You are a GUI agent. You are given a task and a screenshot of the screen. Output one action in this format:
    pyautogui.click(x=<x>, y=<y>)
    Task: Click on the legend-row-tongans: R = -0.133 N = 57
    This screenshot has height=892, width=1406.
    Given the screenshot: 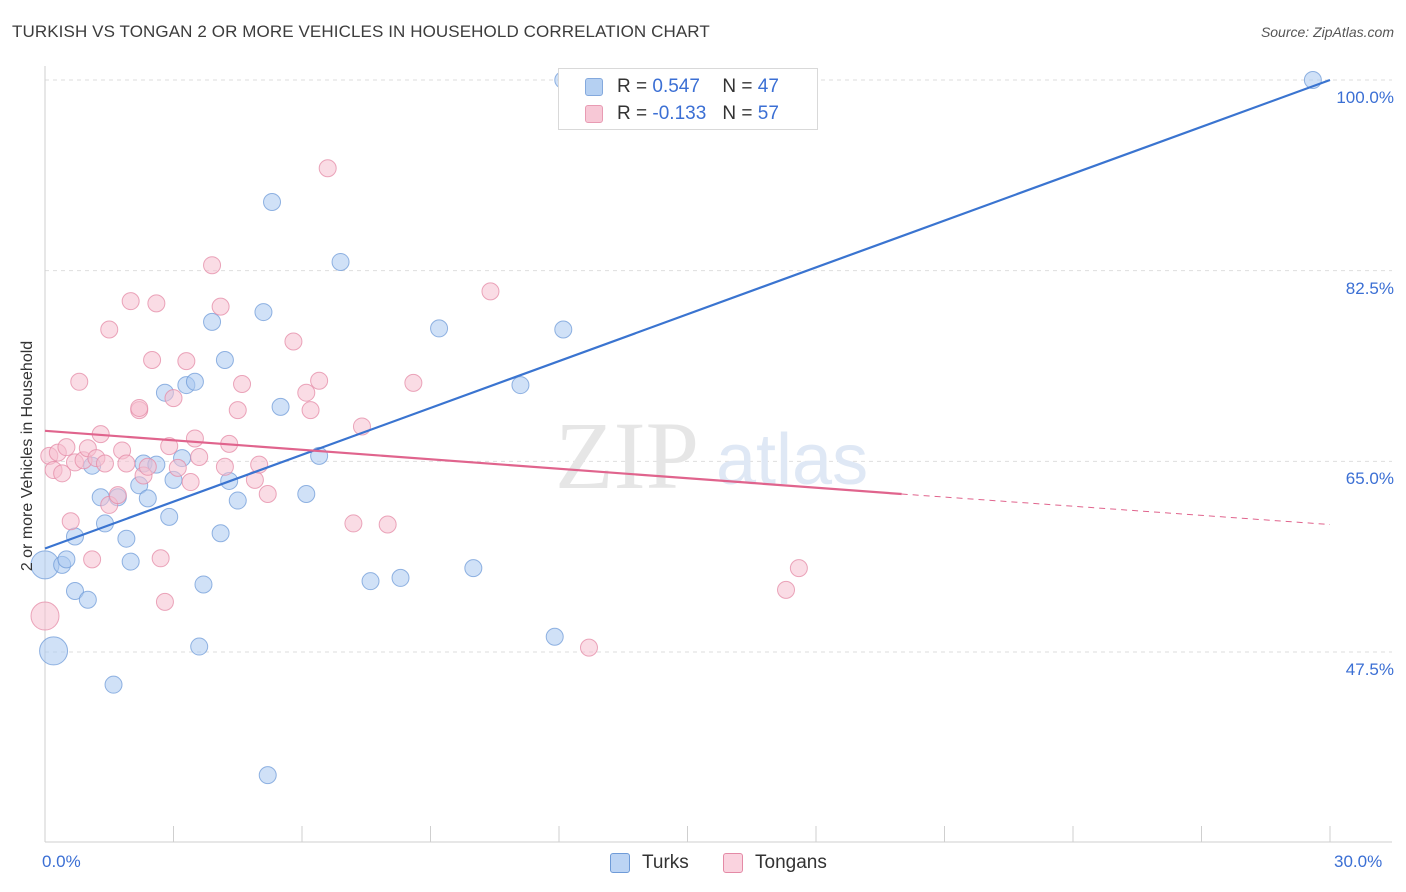 What is the action you would take?
    pyautogui.click(x=669, y=114)
    